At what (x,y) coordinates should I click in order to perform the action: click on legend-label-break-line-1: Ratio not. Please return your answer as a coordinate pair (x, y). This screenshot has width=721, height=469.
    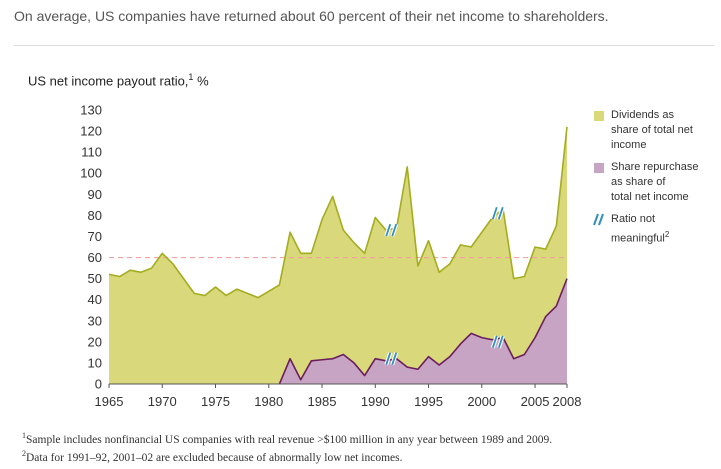
    Looking at the image, I should click on (633, 219).